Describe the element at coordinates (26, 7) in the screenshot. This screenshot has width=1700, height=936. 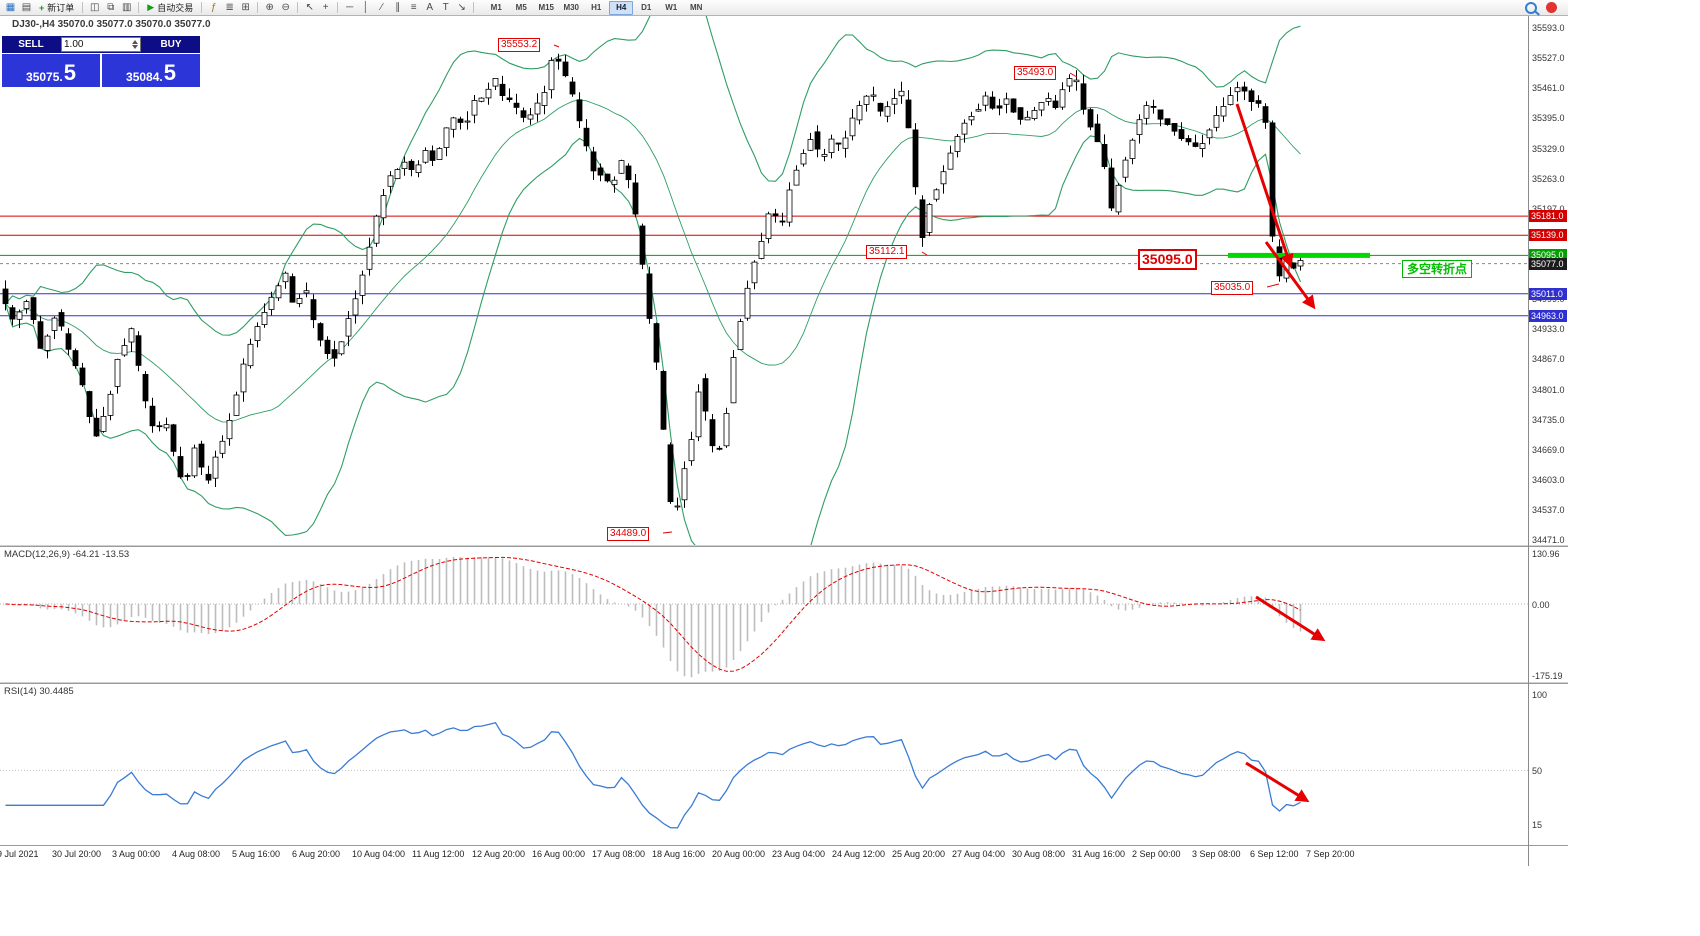
I see `chart-window-icon: ▤` at that location.